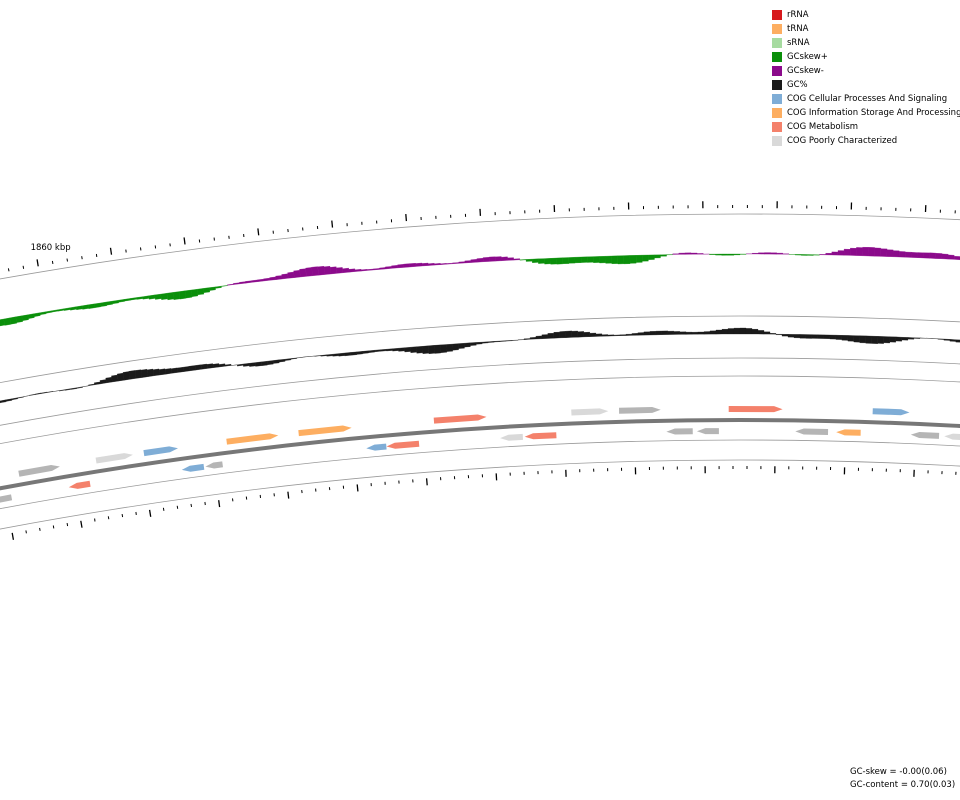 The image size is (960, 800). What do you see at coordinates (866, 141) in the screenshot?
I see `legend-item-cog-poorly: COG Poorly Characterized` at bounding box center [866, 141].